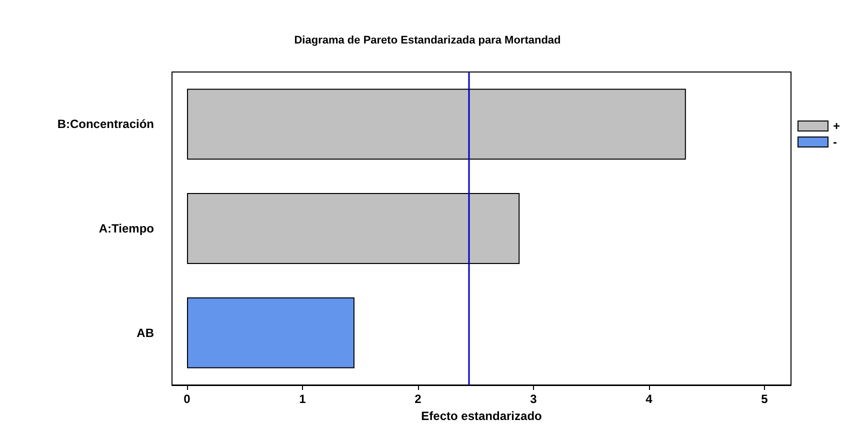  I want to click on x-tick-label: 1, so click(302, 399).